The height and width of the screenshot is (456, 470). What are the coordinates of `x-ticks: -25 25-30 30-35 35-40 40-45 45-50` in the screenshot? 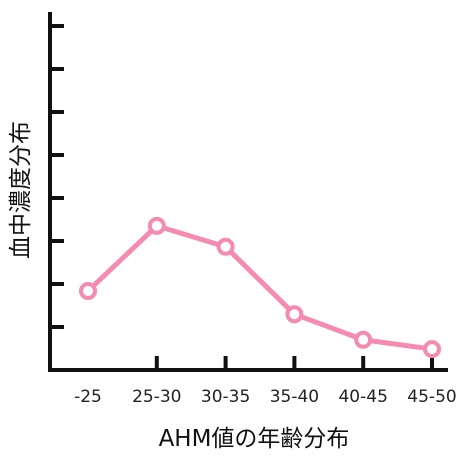 It's located at (265, 381).